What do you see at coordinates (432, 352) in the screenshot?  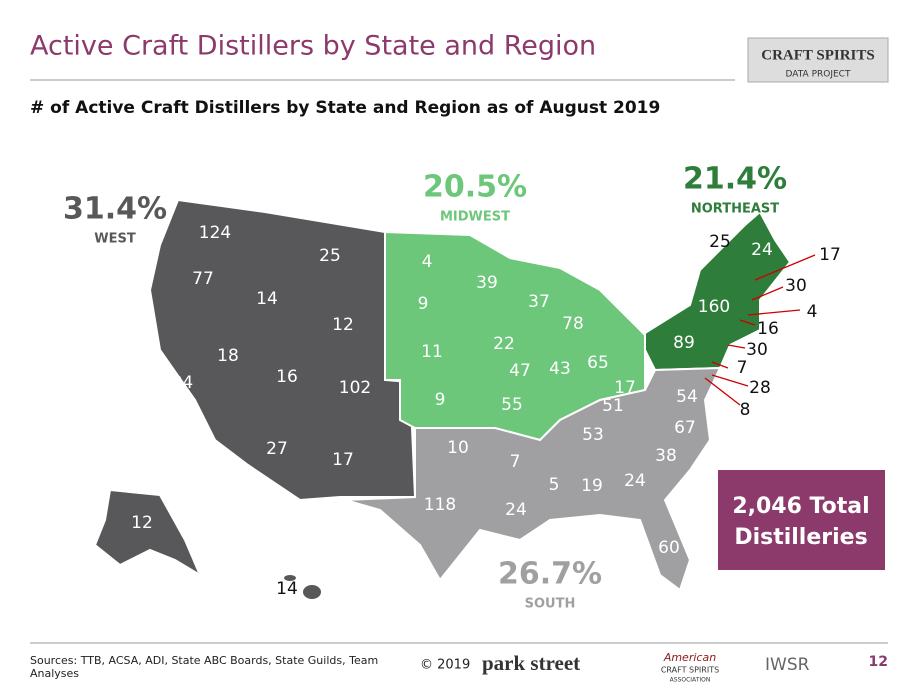 I see `state-count: 11` at bounding box center [432, 352].